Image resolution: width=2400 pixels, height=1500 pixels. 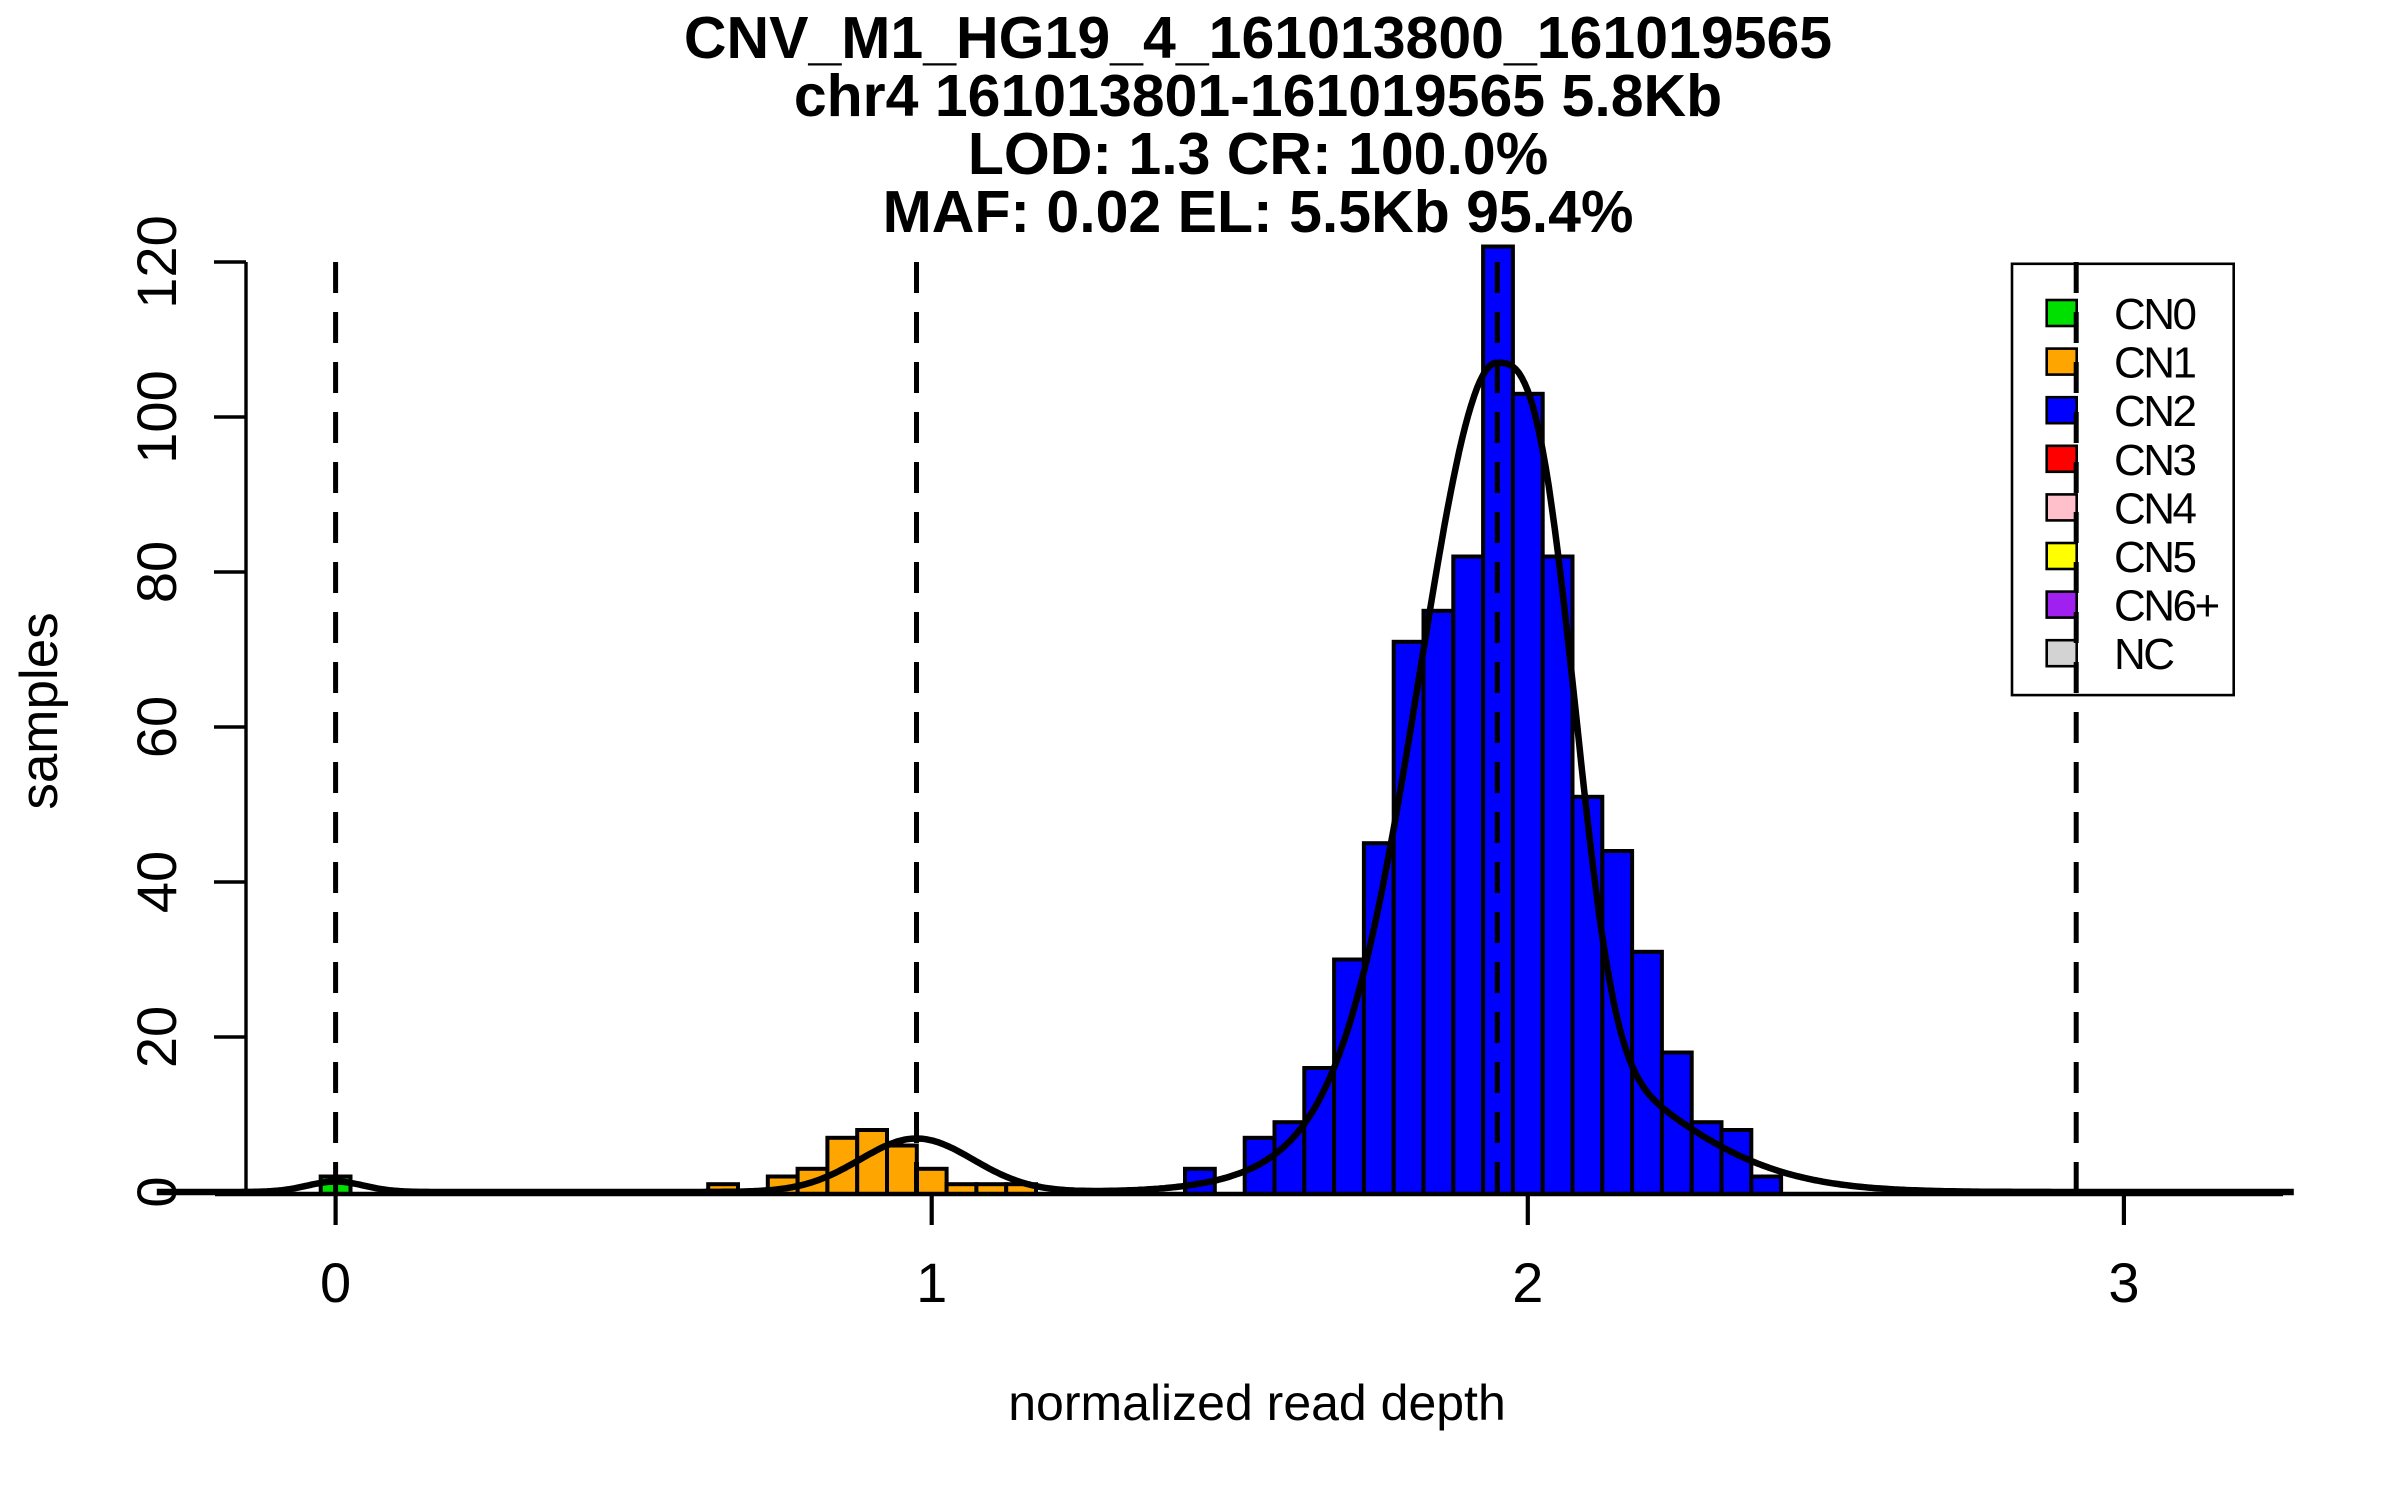 I want to click on svg-text: normalized read depth, so click(x=1257, y=1403).